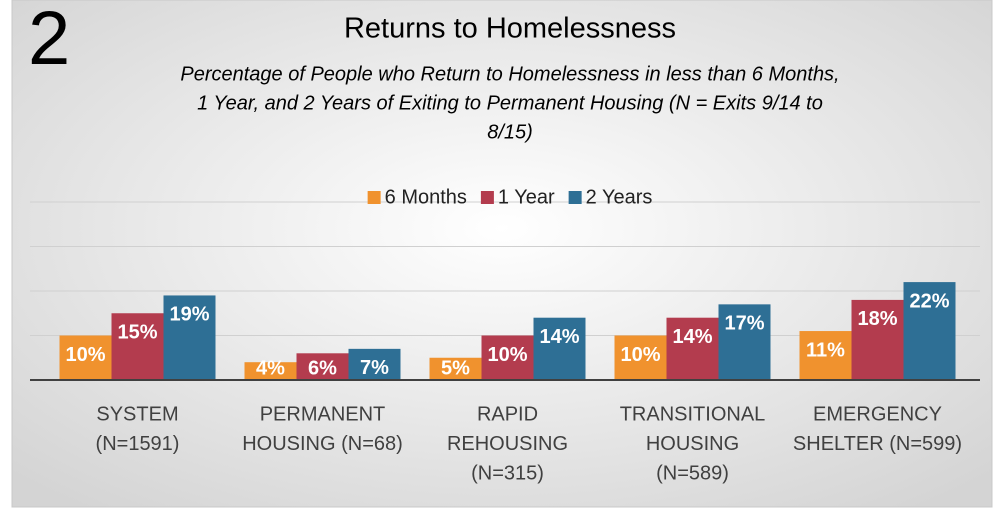  I want to click on data-label: 18%, so click(877, 319).